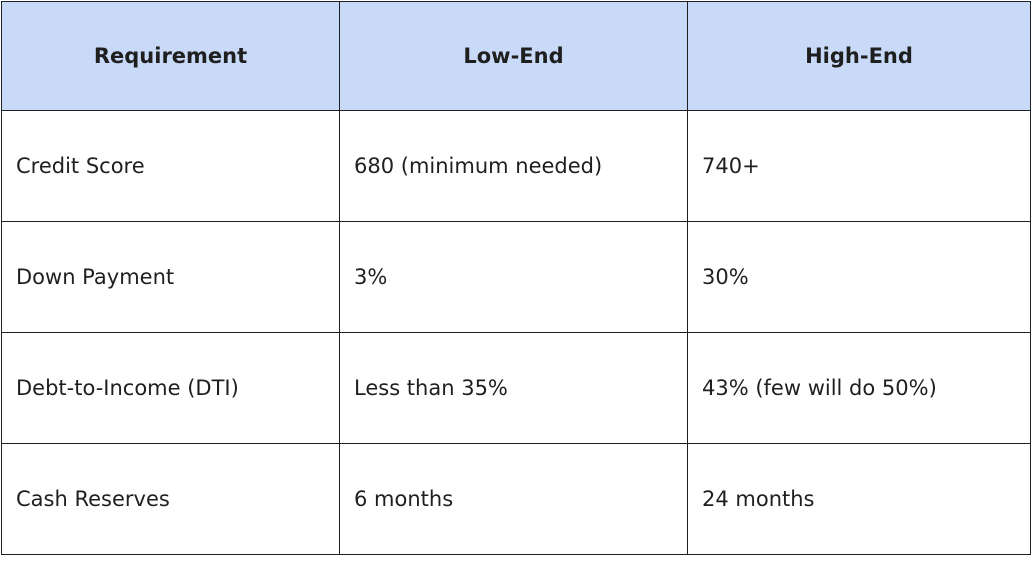 This screenshot has width=1032, height=561. I want to click on table-cell: 680 (minimum needed), so click(513, 166).